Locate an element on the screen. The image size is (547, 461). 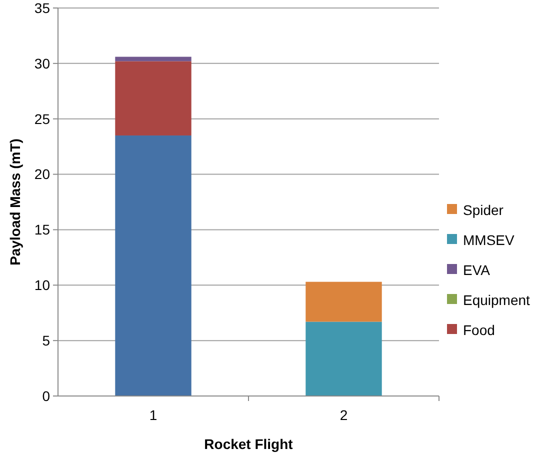
y-tick-label: 35 is located at coordinates (42, 8).